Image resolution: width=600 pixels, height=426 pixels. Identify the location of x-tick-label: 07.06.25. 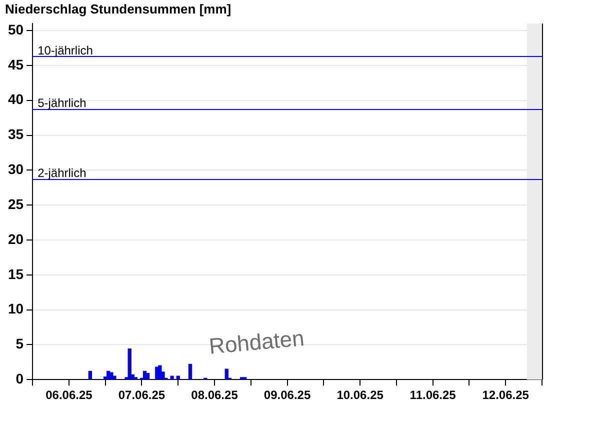
(142, 395).